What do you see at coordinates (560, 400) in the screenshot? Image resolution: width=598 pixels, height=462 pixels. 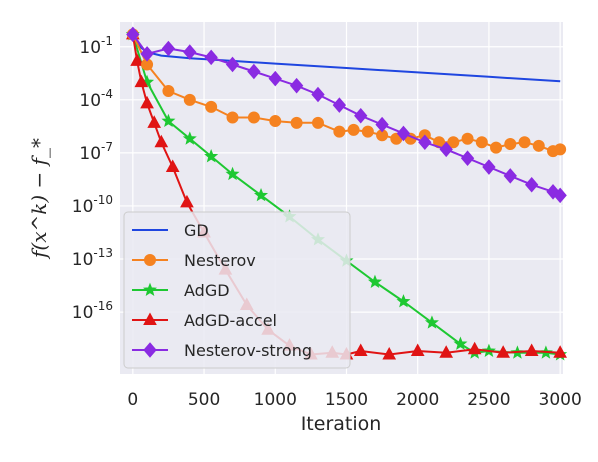 I see `x-tick-label: 3000` at bounding box center [560, 400].